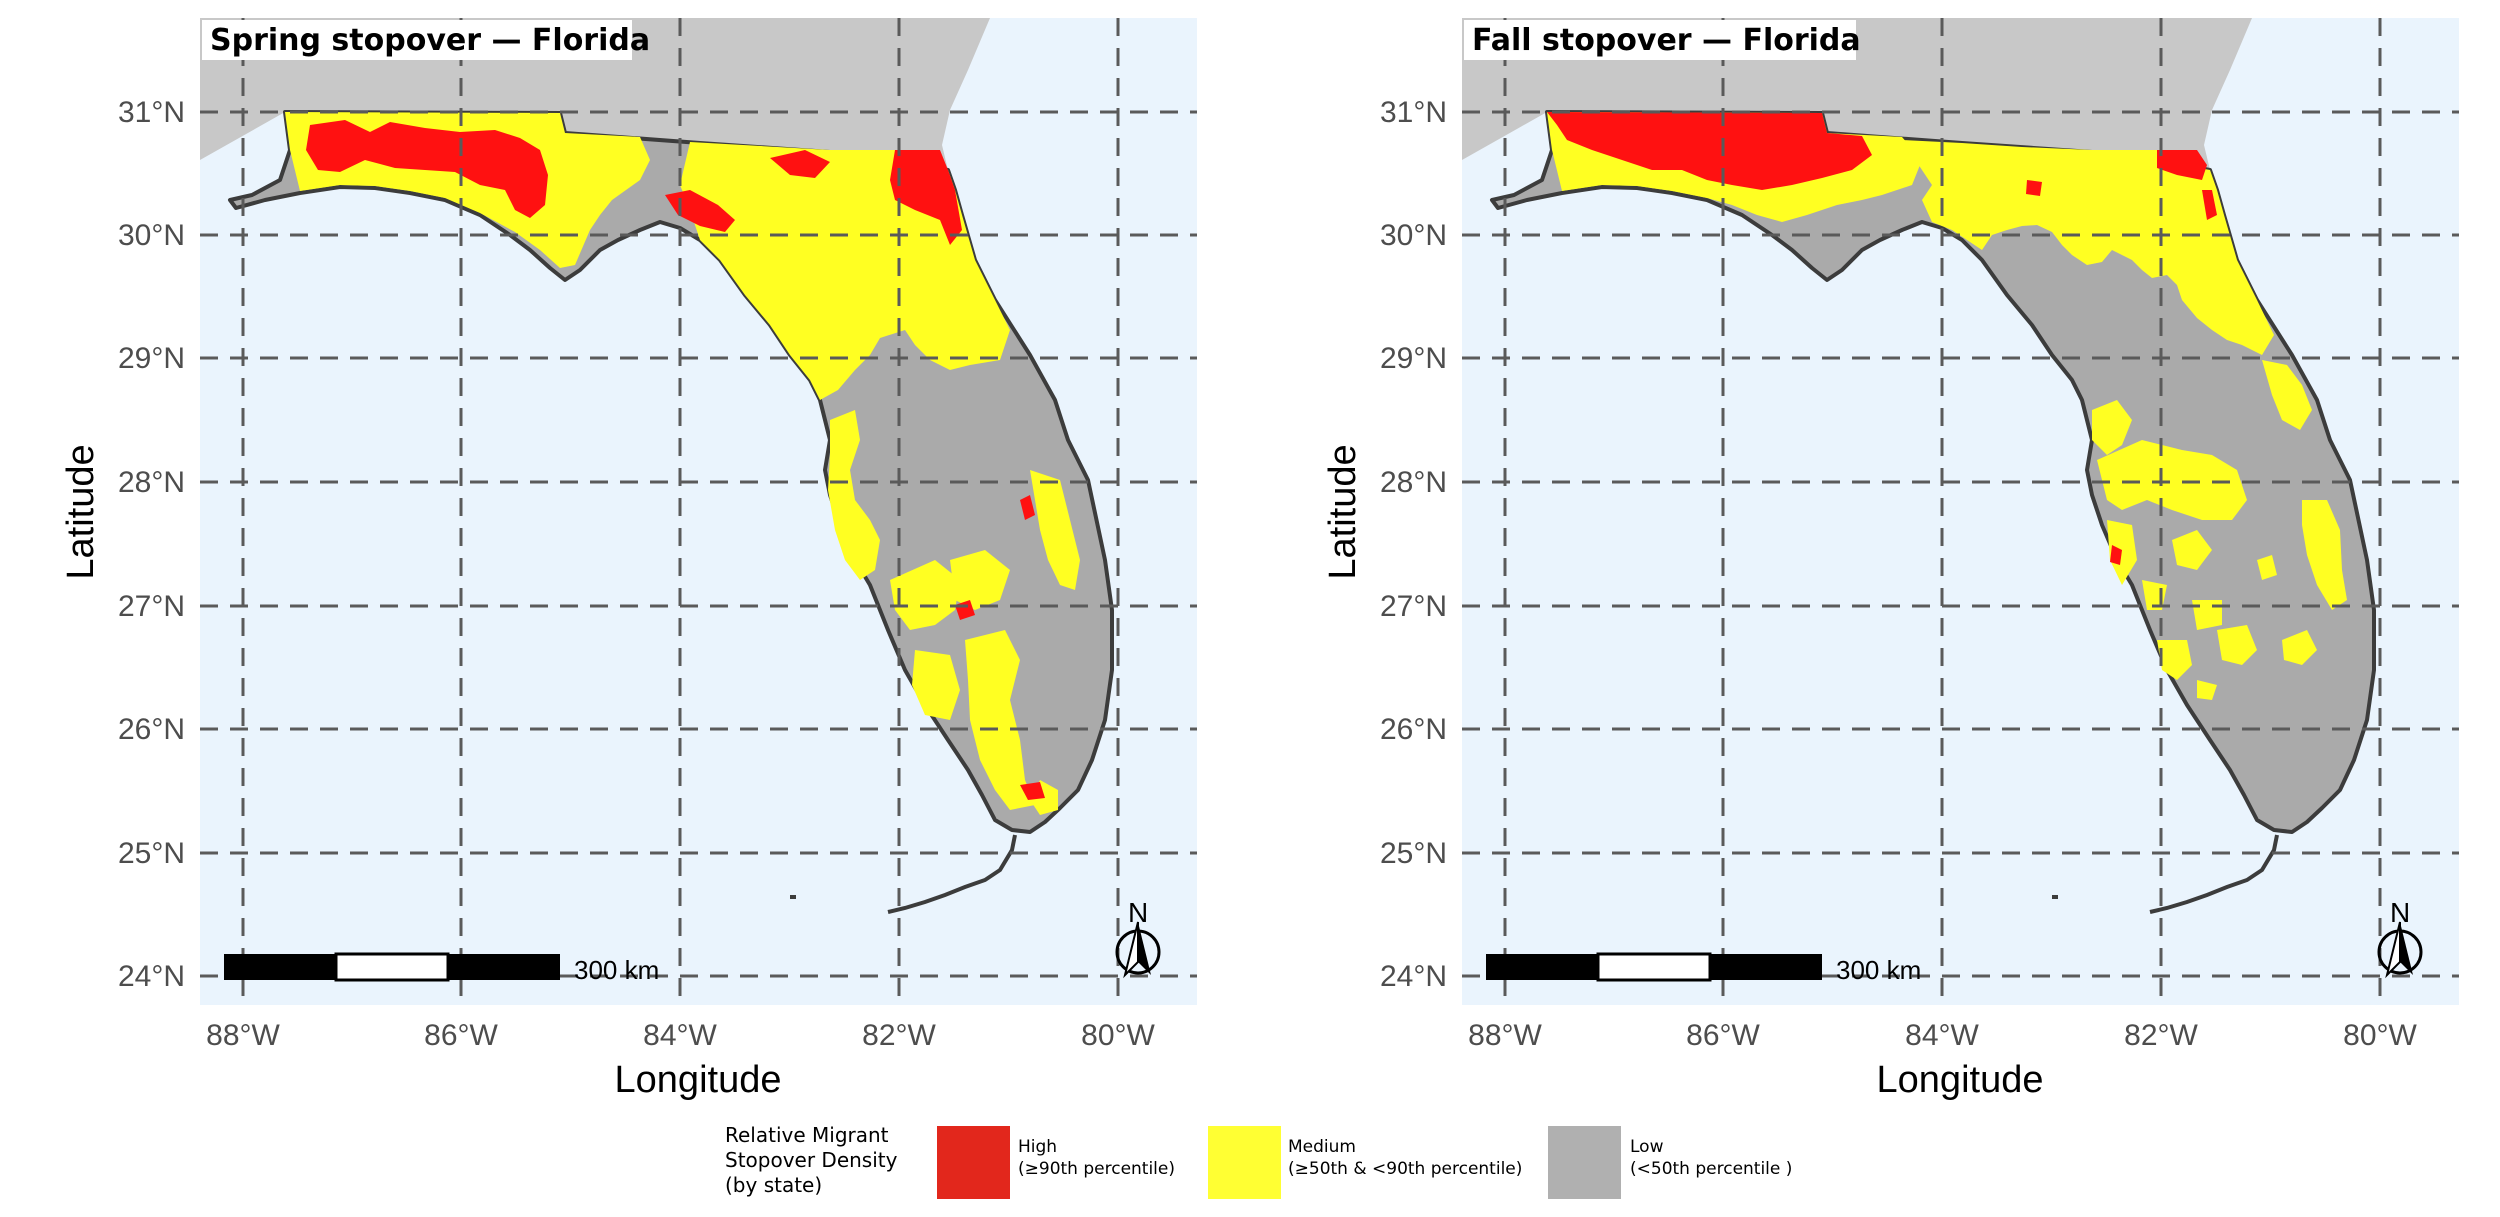  Describe the element at coordinates (1711, 1169) in the screenshot. I see `legend-sublabel: (<50th percentile )` at that location.